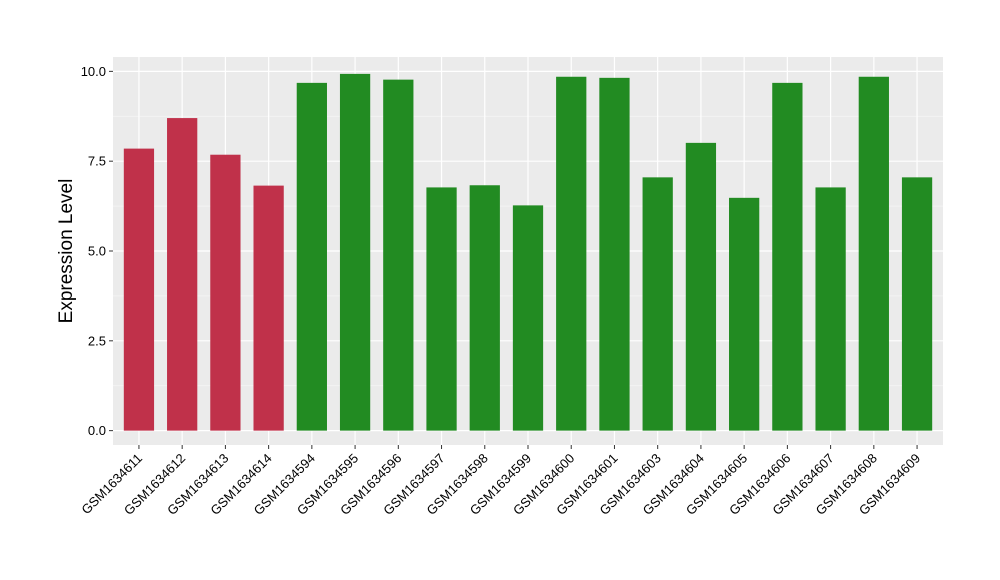 This screenshot has height=580, width=1000. What do you see at coordinates (484, 308) in the screenshot?
I see `bar-GSM1634598` at bounding box center [484, 308].